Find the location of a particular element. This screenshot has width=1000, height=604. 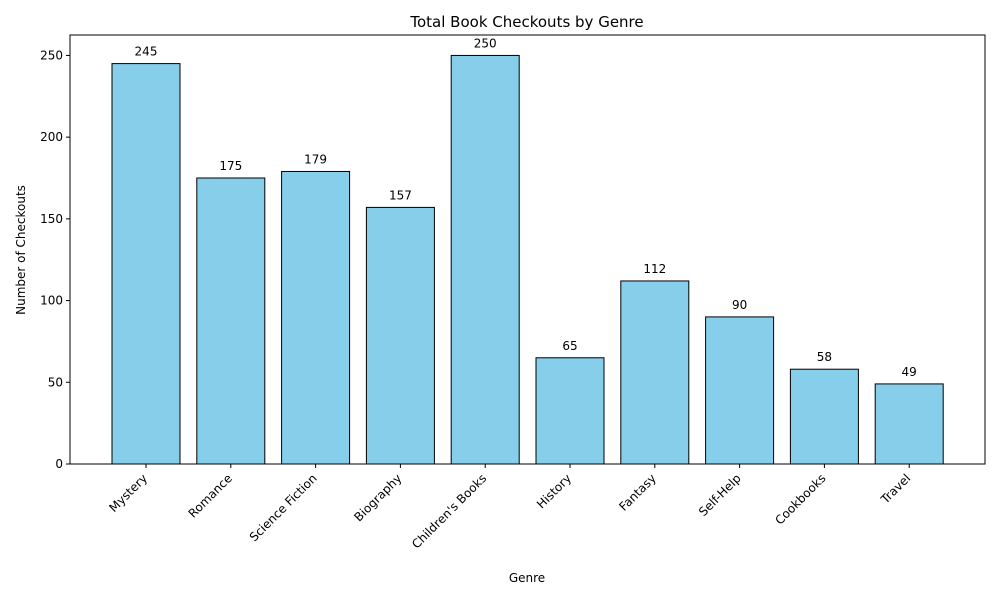

data-label: 157 is located at coordinates (400, 195).